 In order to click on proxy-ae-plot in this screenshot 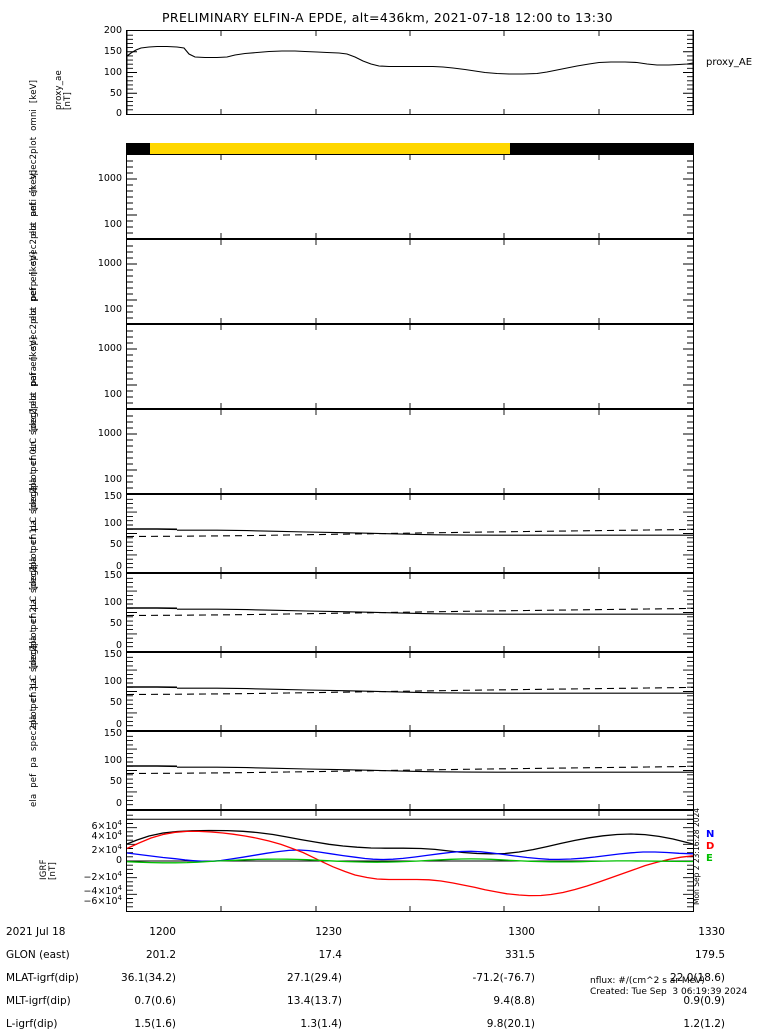, I will do `click(410, 72)`.